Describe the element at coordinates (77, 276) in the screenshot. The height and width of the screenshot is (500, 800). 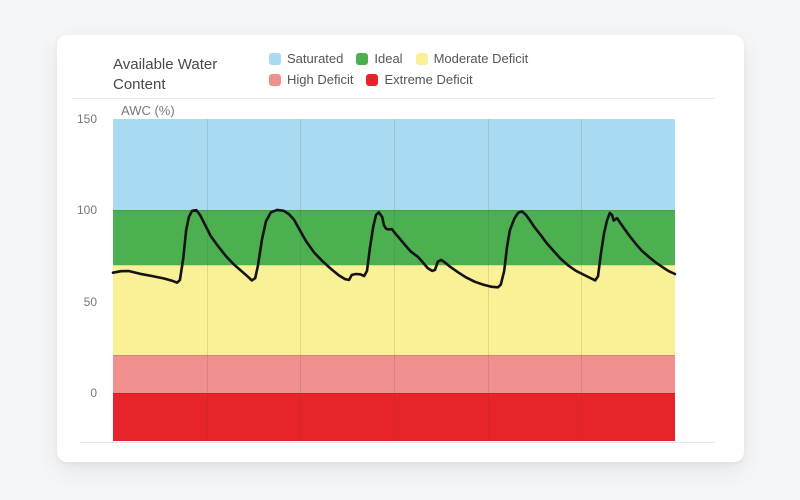
I see `y-axis-tick-labels: 0 50 100 150` at that location.